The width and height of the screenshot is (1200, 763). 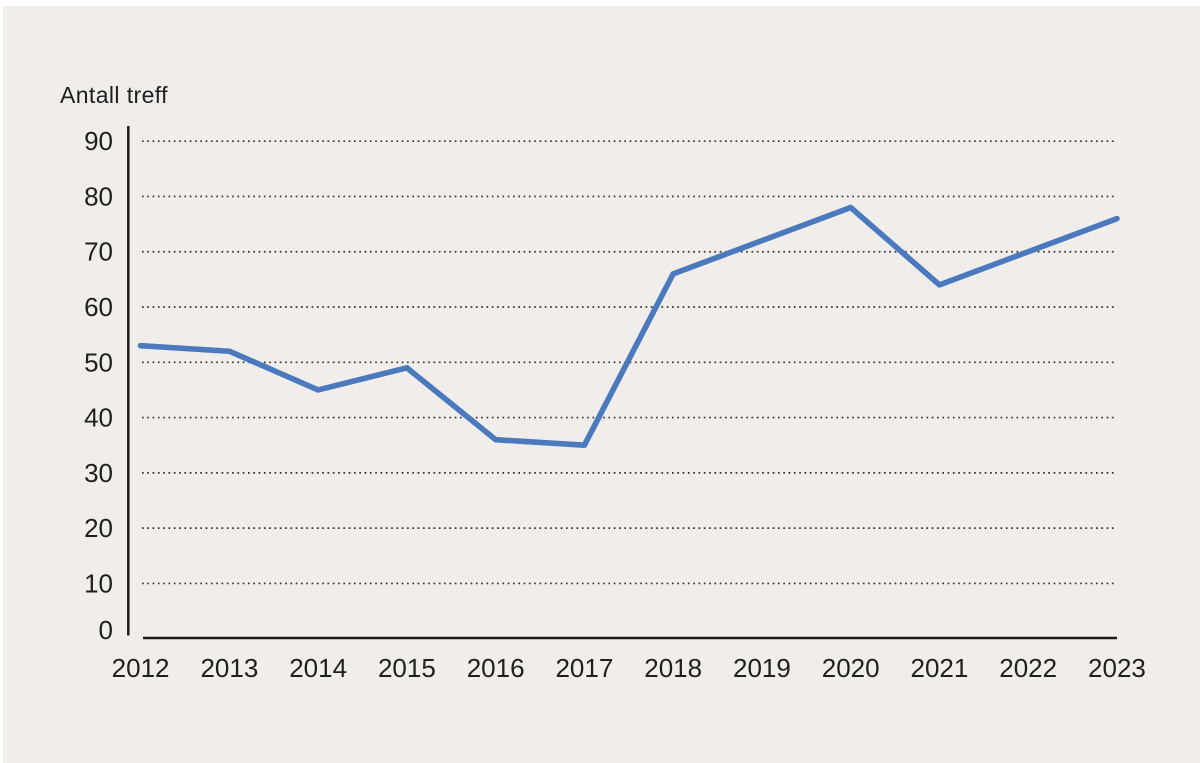 I want to click on x-tick-label: 2019, so click(x=762, y=668).